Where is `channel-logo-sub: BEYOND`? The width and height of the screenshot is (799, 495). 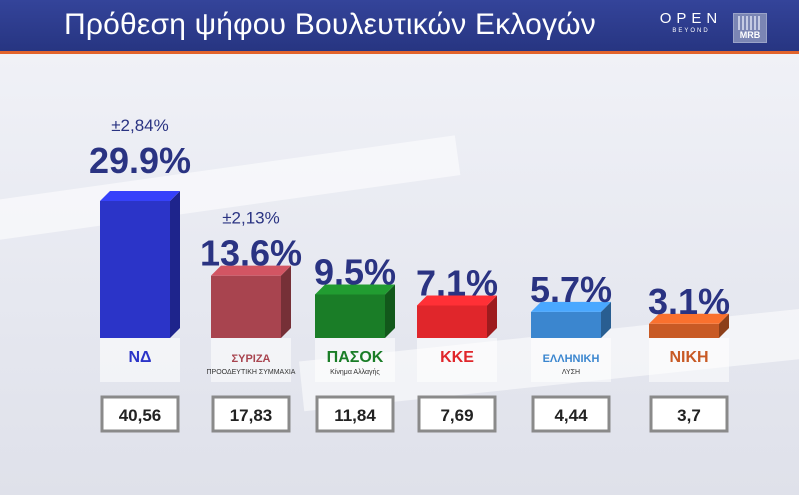 channel-logo-sub: BEYOND is located at coordinates (691, 31).